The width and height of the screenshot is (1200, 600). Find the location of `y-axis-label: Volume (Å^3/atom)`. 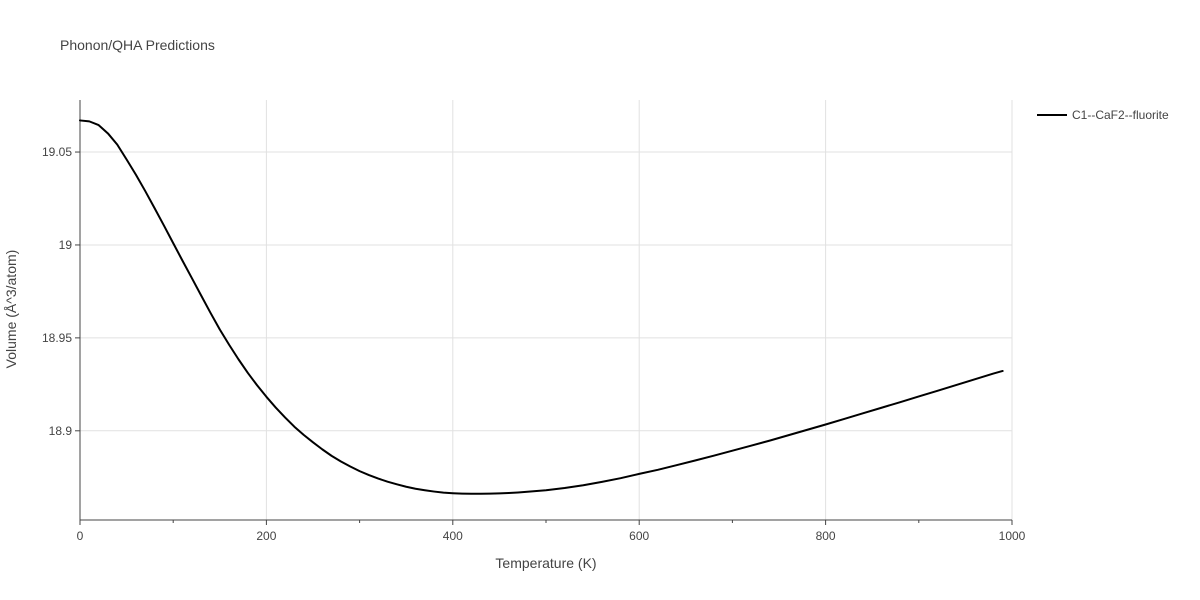

y-axis-label: Volume (Å^3/atom) is located at coordinates (11, 309).